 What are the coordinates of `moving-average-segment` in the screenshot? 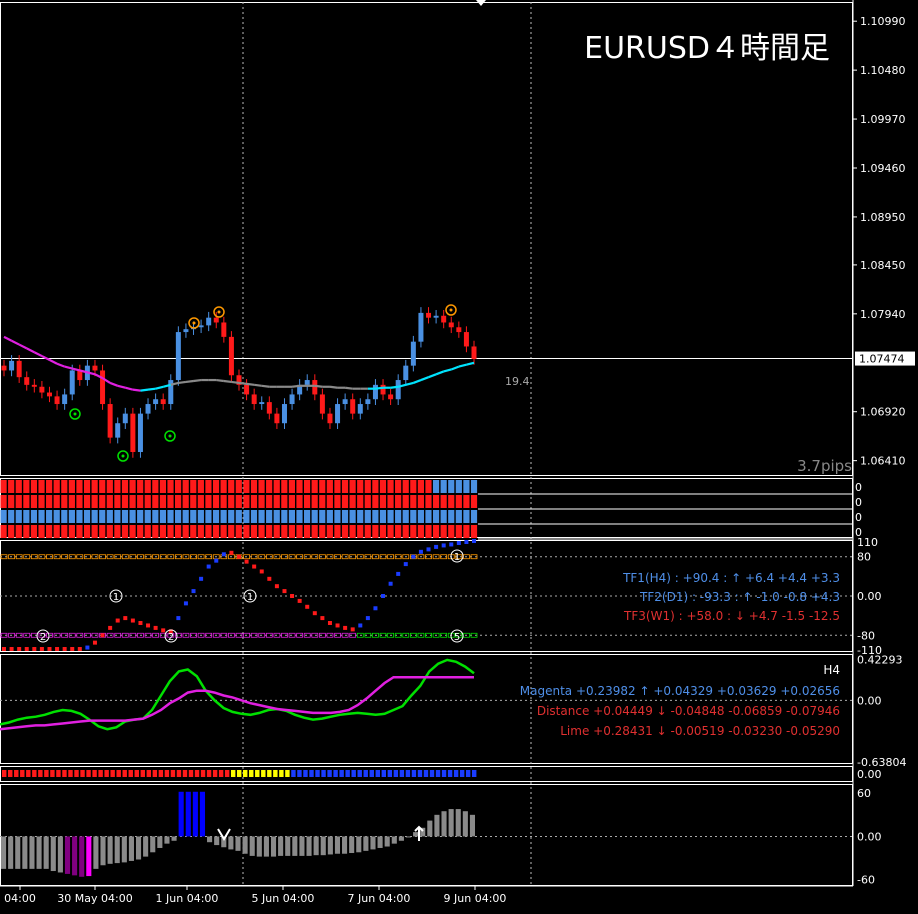 It's located at (242, 383).